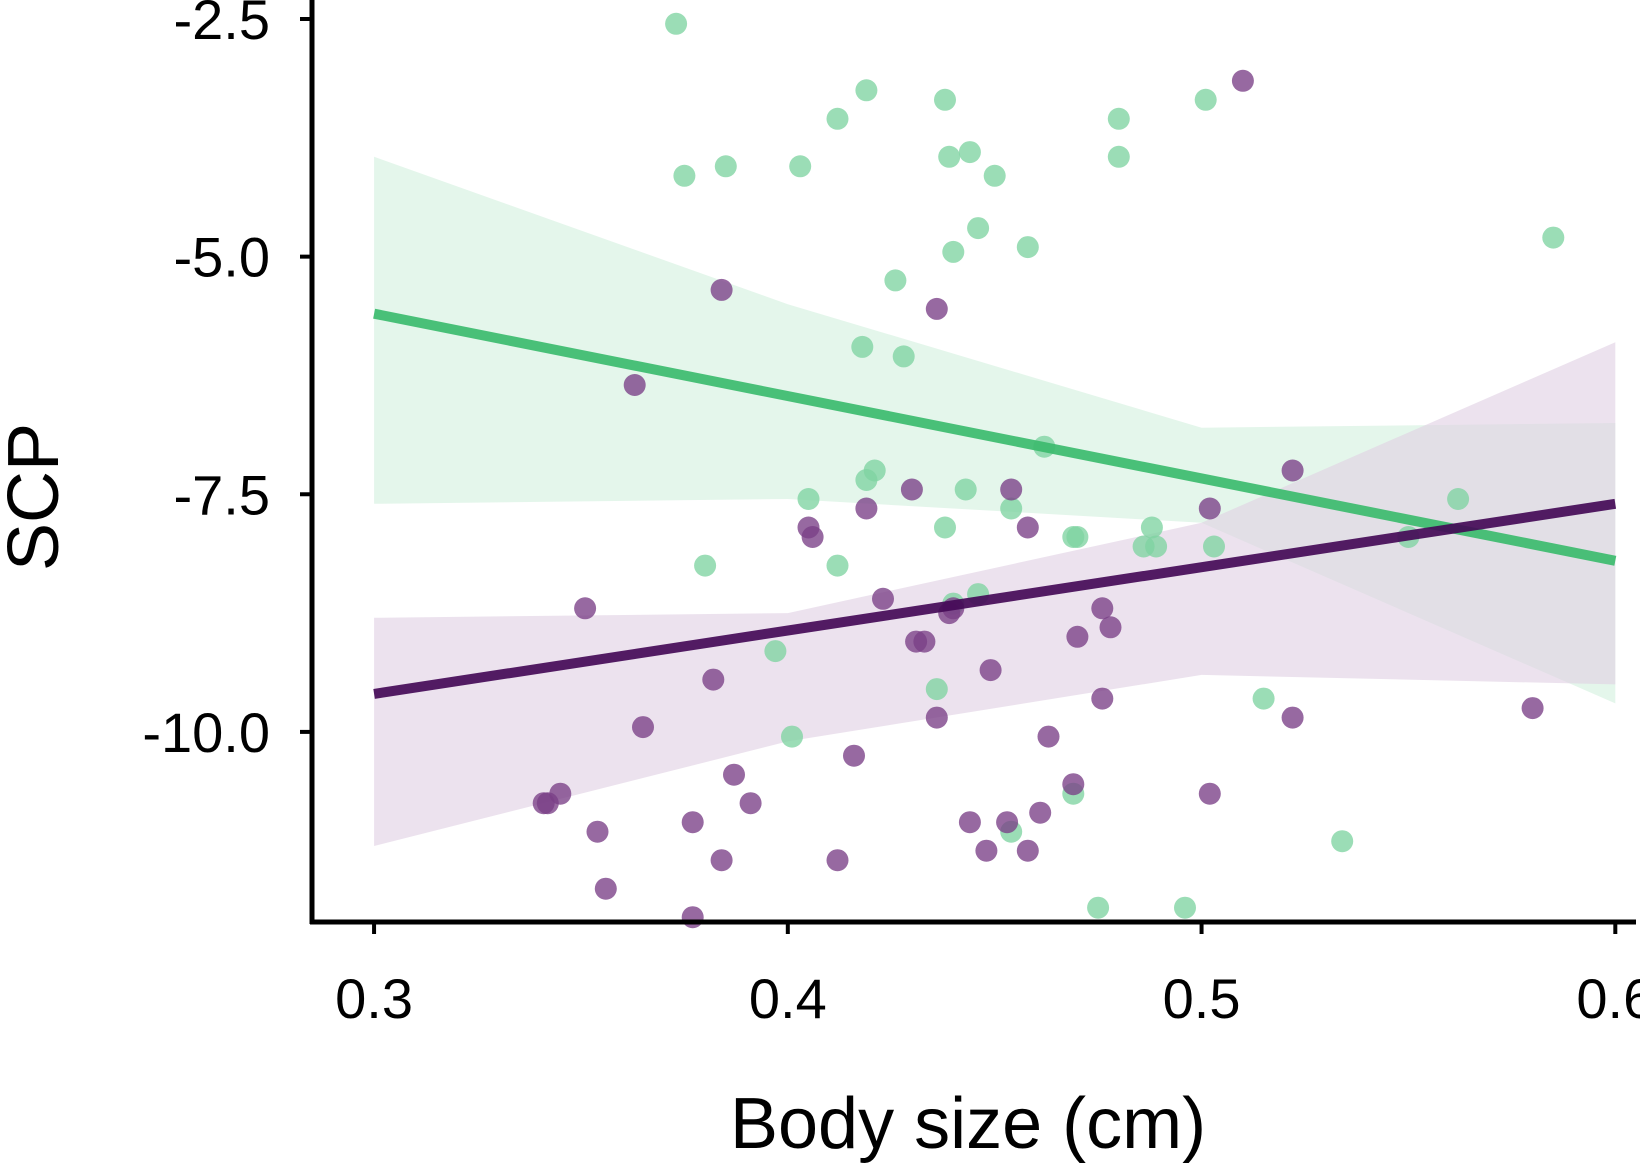 The height and width of the screenshot is (1171, 1640). Describe the element at coordinates (968, 1124) in the screenshot. I see `x-axis-title: Body size (cm)` at that location.